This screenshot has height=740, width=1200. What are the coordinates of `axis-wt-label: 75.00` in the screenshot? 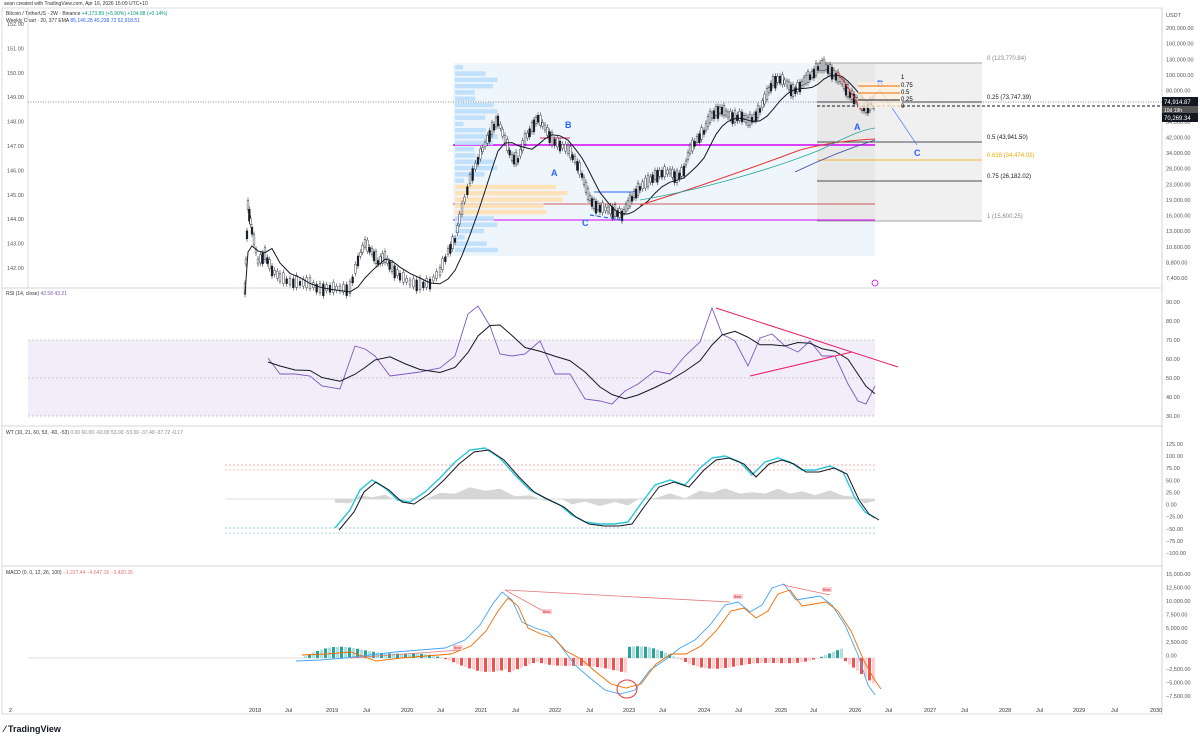 It's located at (1173, 469).